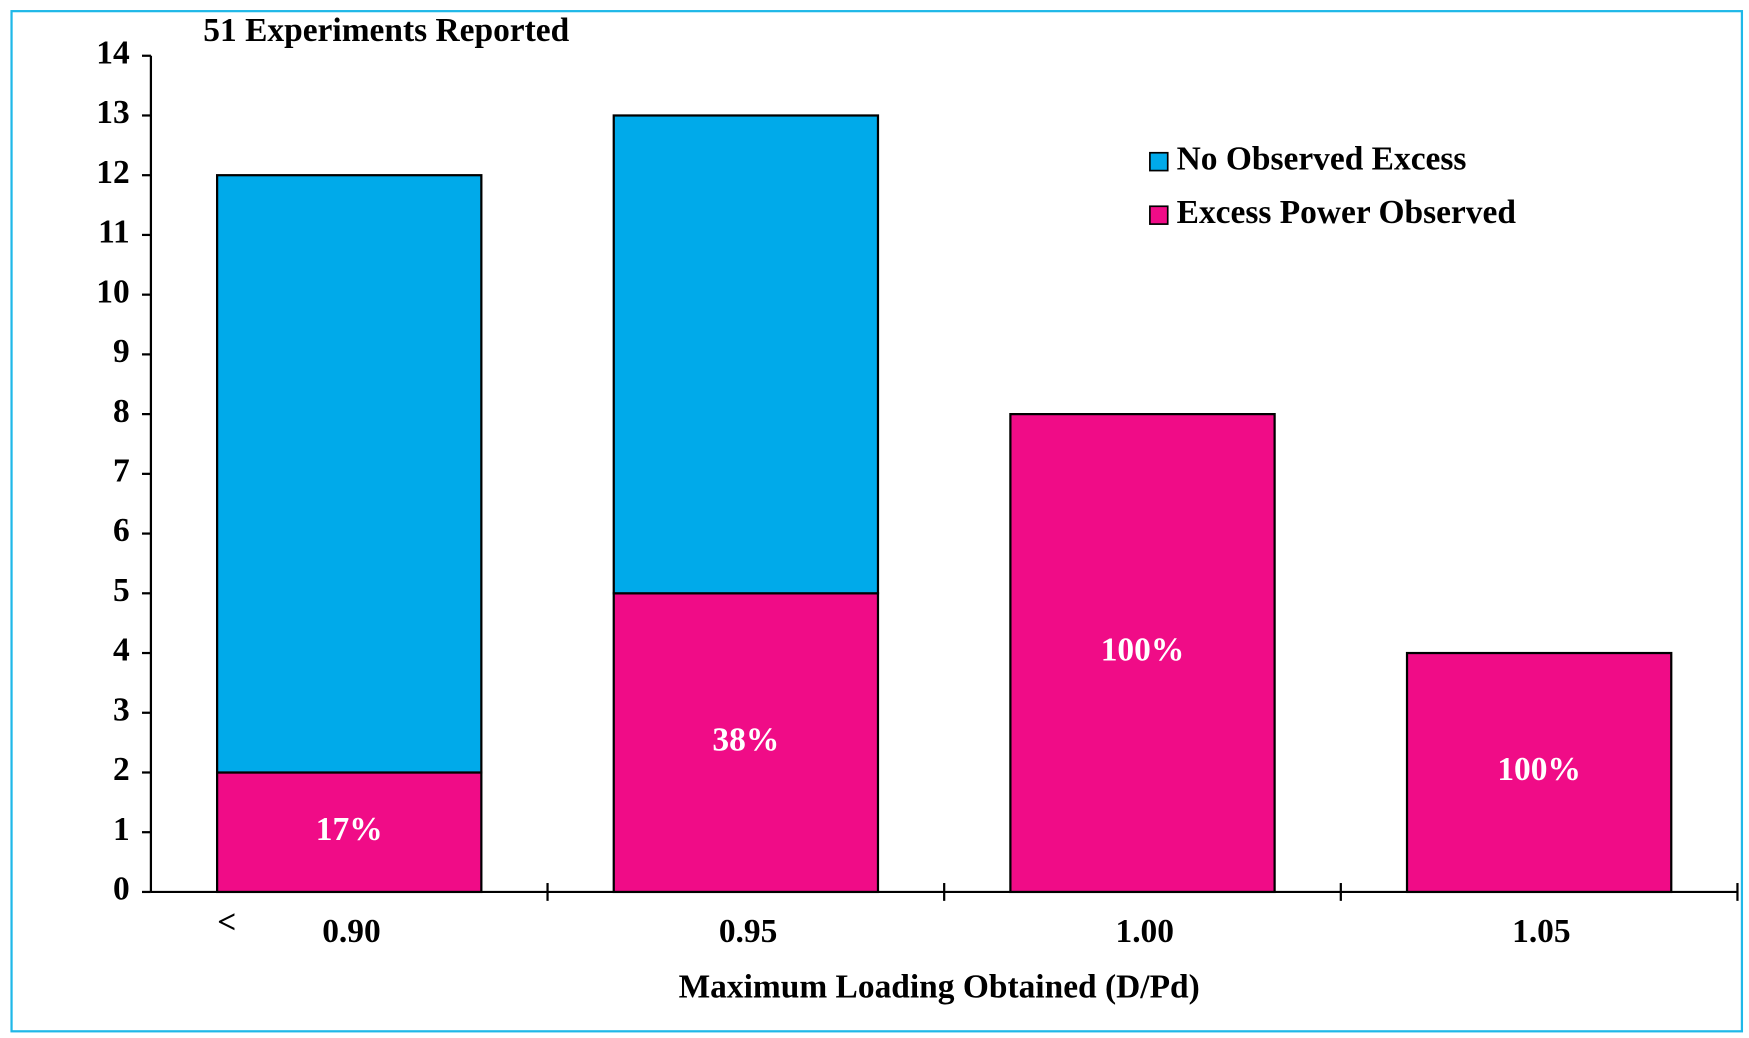  I want to click on y-tick-label: 3, so click(121, 709).